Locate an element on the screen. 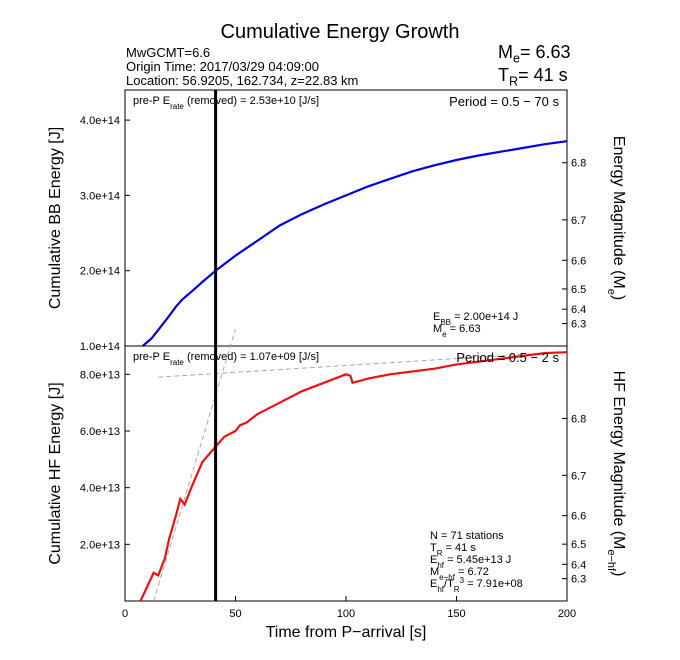  hf-x-tick-label: 50 is located at coordinates (235, 614).